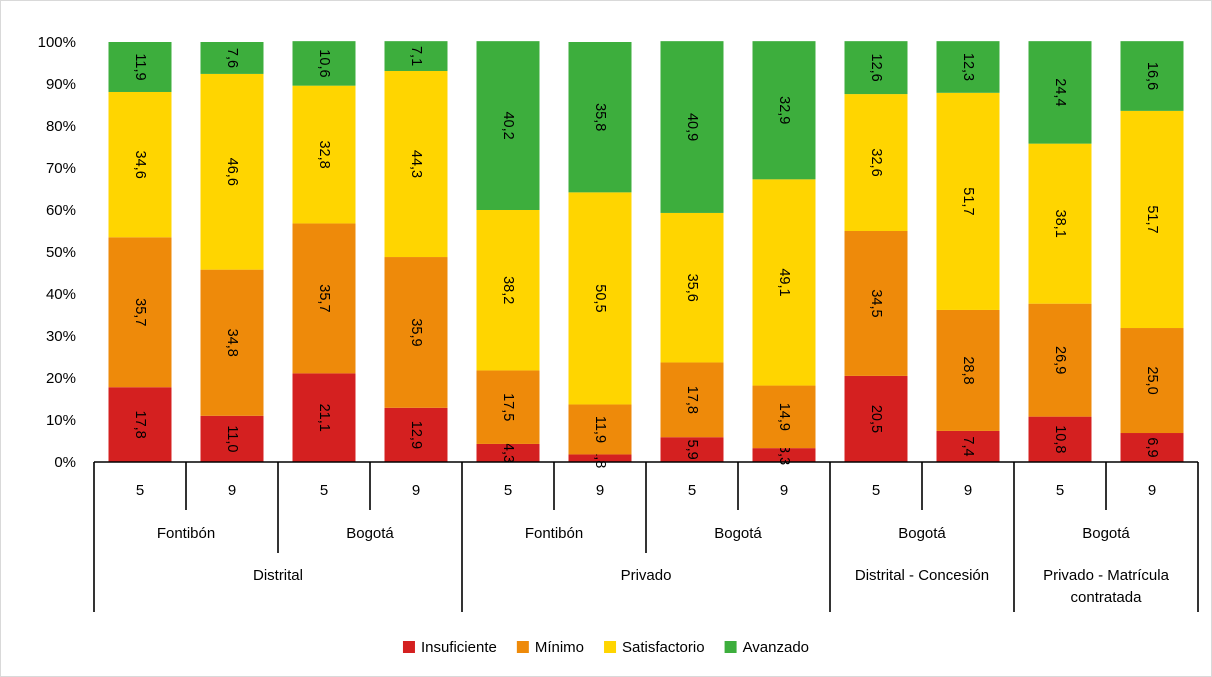 This screenshot has width=1212, height=677. I want to click on data-label: 28,8, so click(968, 370).